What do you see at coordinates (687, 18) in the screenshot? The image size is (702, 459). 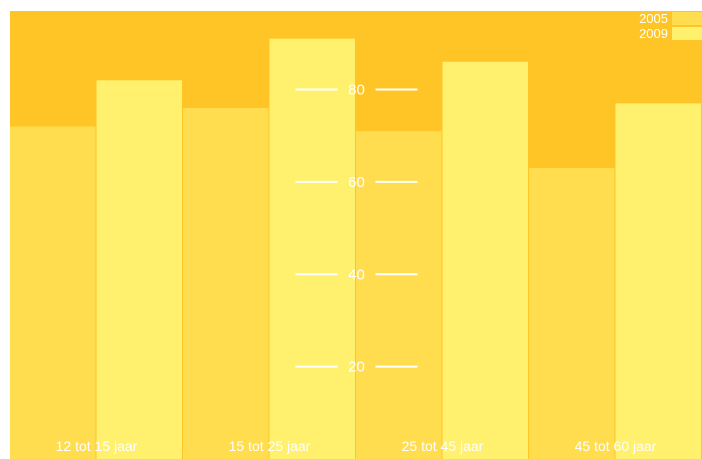 I see `legend-swatch-2005` at bounding box center [687, 18].